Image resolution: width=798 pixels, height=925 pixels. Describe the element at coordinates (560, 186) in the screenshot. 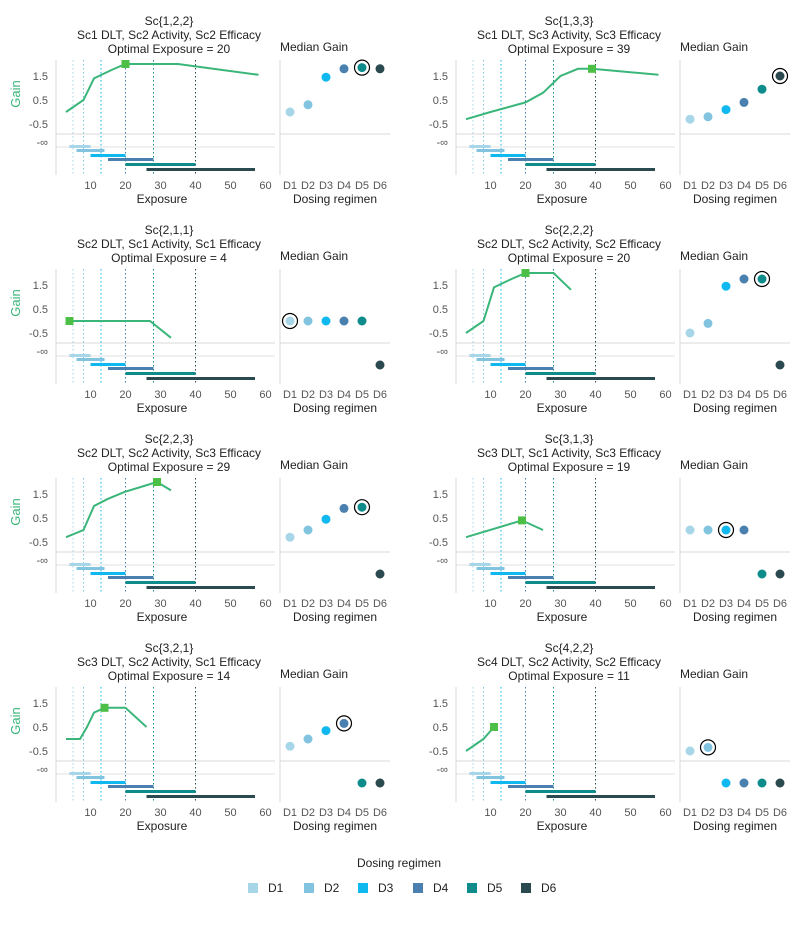

I see `p2-x-tick-label: 30` at that location.